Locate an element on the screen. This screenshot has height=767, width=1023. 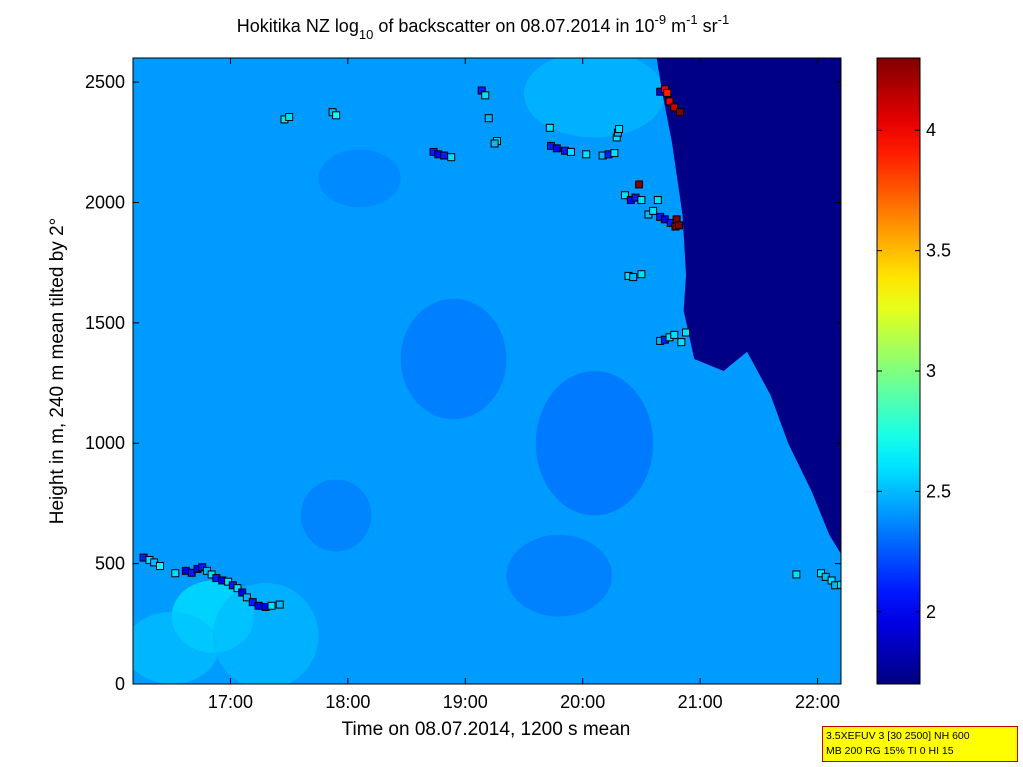
colorbar-tick-label: 3 is located at coordinates (931, 371).